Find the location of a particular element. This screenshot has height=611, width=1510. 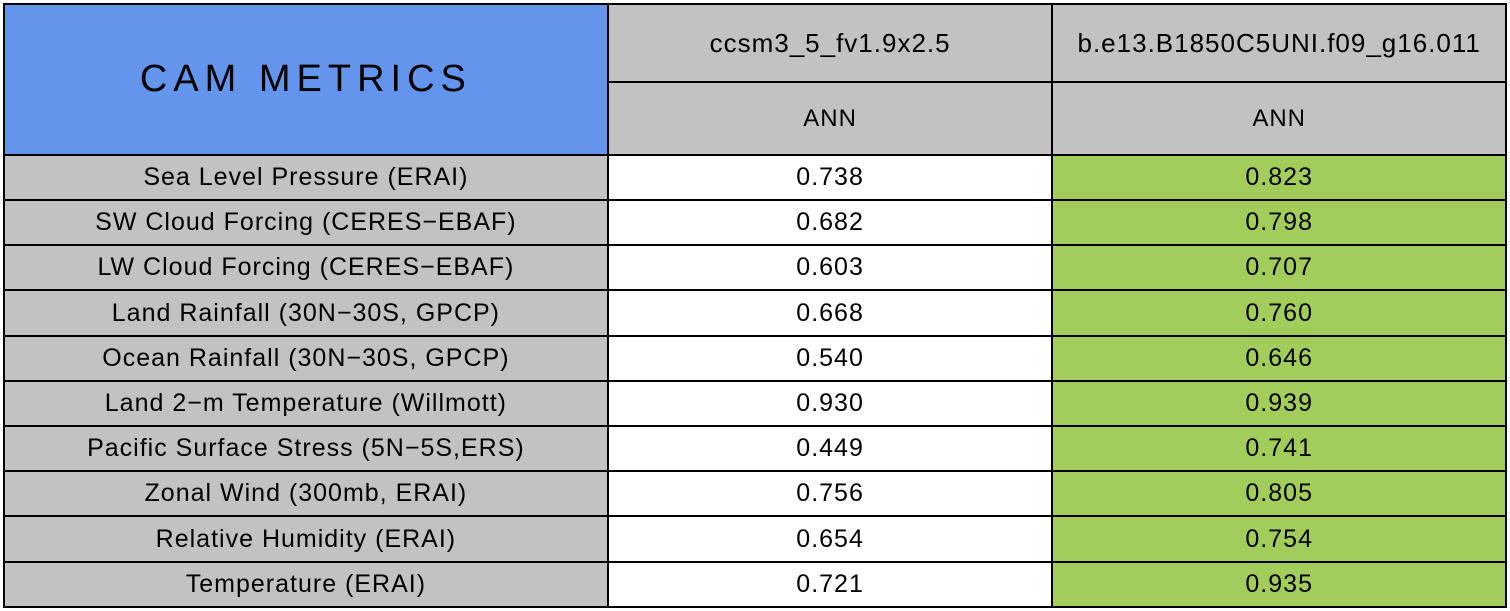

column-header-model-2: b.e13.B1850C5UNI.f09_g16.011 is located at coordinates (1279, 43).